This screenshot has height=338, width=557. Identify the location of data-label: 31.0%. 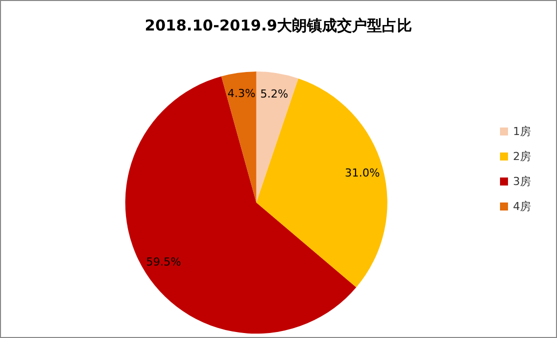
(362, 173).